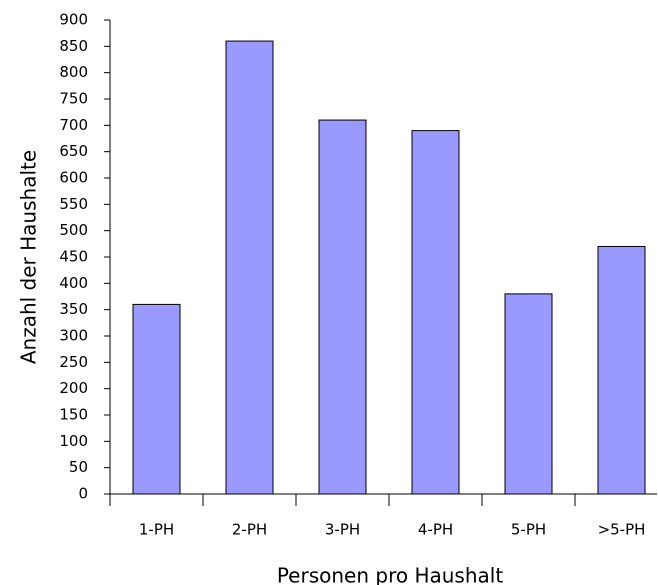  Describe the element at coordinates (73, 283) in the screenshot. I see `y-tick-label: 400` at that location.